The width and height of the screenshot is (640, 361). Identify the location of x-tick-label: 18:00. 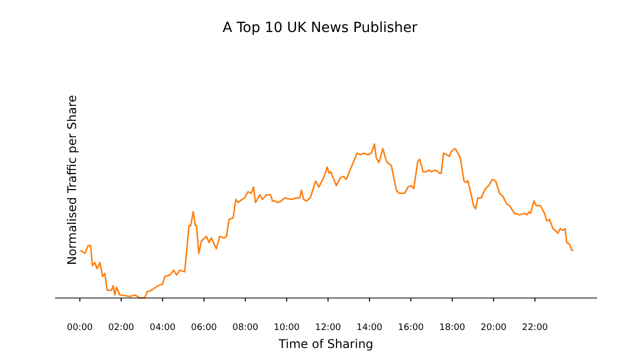
(452, 327).